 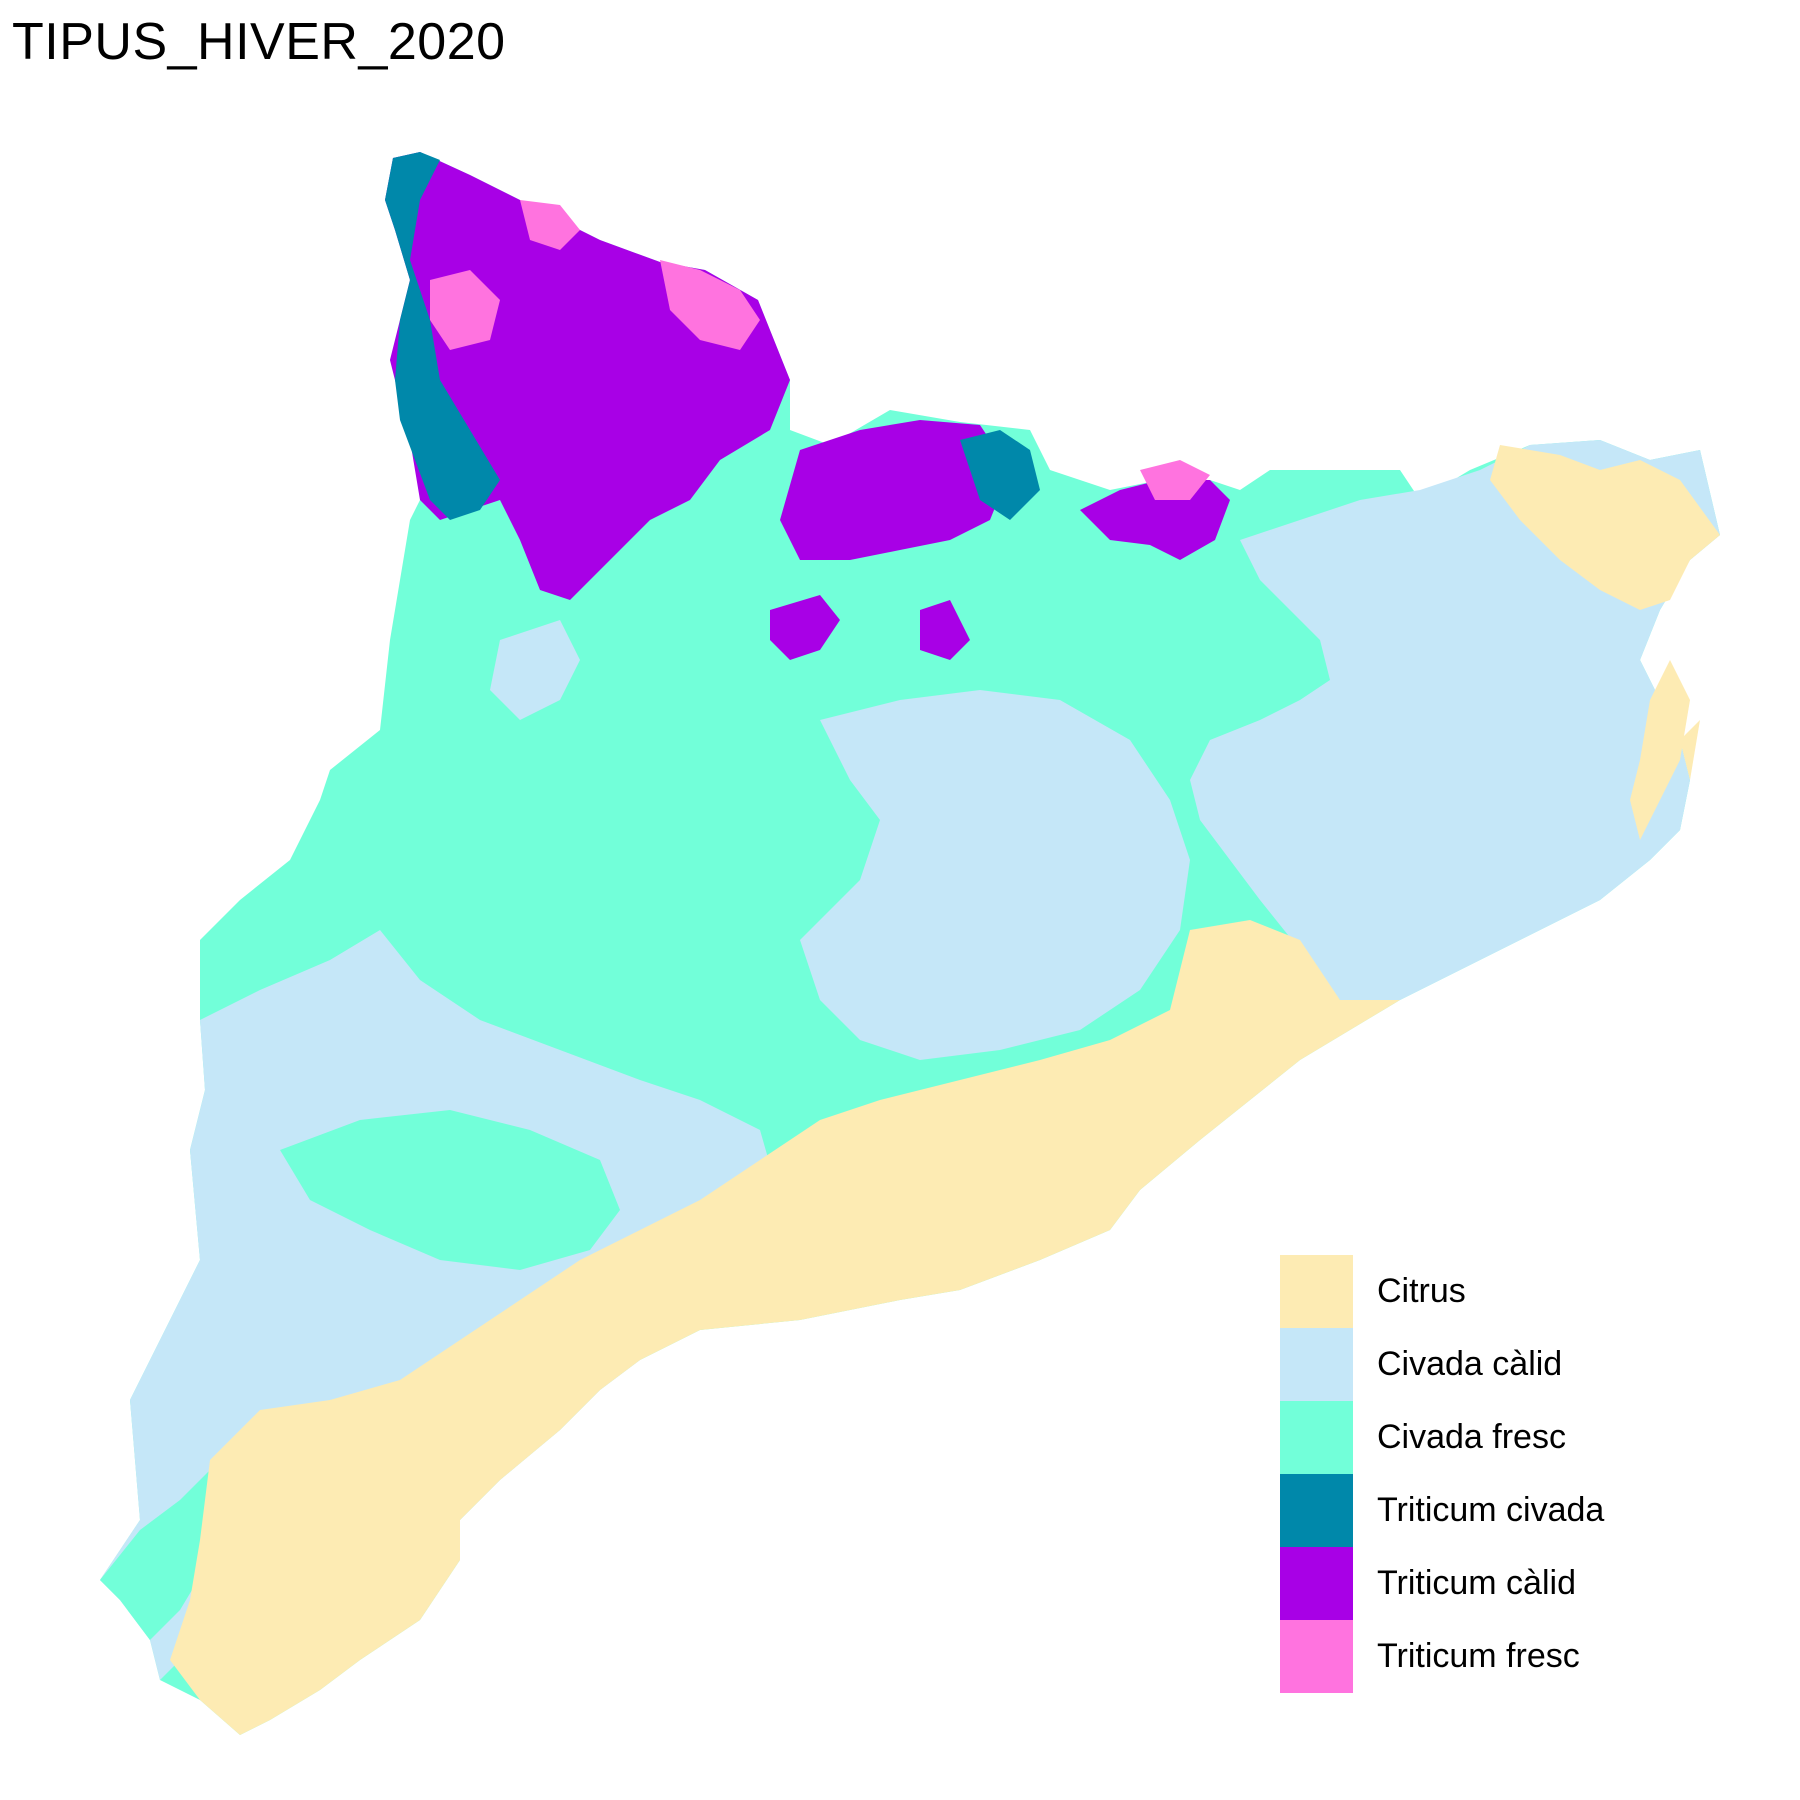 What do you see at coordinates (1316, 1656) in the screenshot?
I see `legend-swatch-triticum-fresc` at bounding box center [1316, 1656].